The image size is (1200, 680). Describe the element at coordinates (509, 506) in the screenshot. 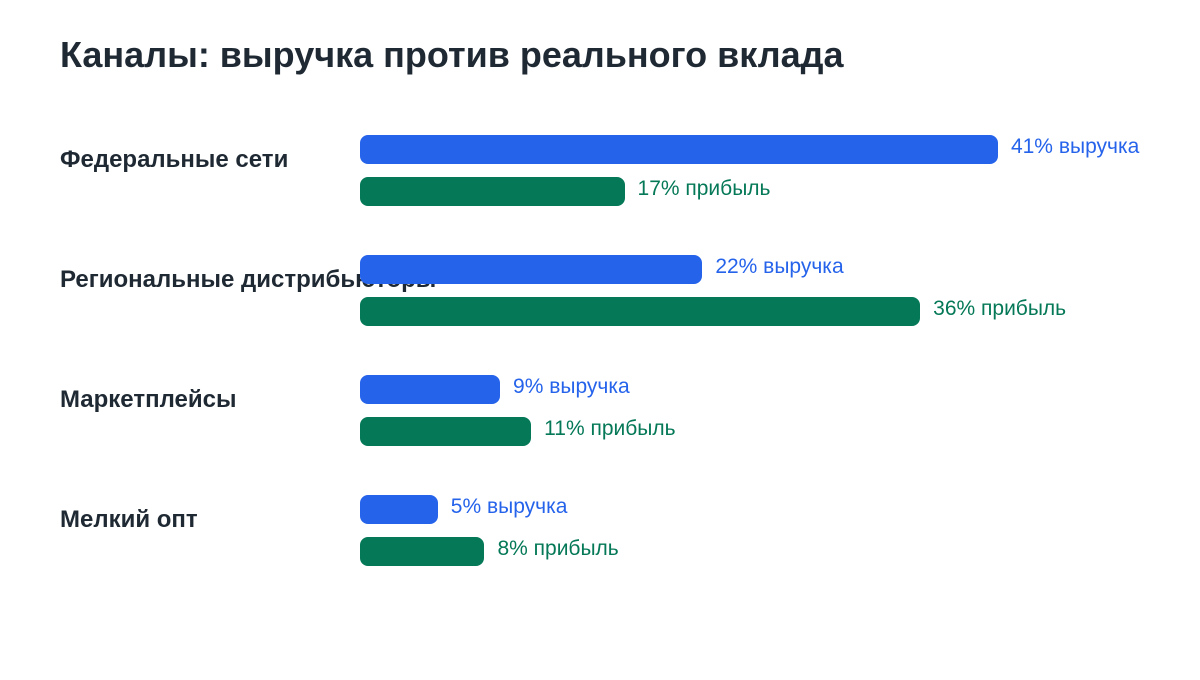

I see `revenue-value-label: 5% выручка` at that location.